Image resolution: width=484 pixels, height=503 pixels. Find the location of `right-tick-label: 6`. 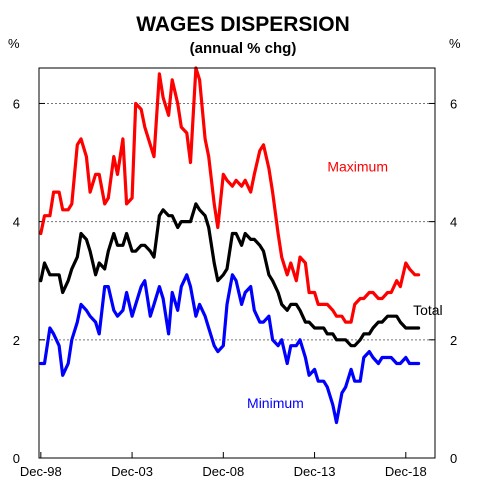

right-tick-label: 6 is located at coordinates (453, 103).